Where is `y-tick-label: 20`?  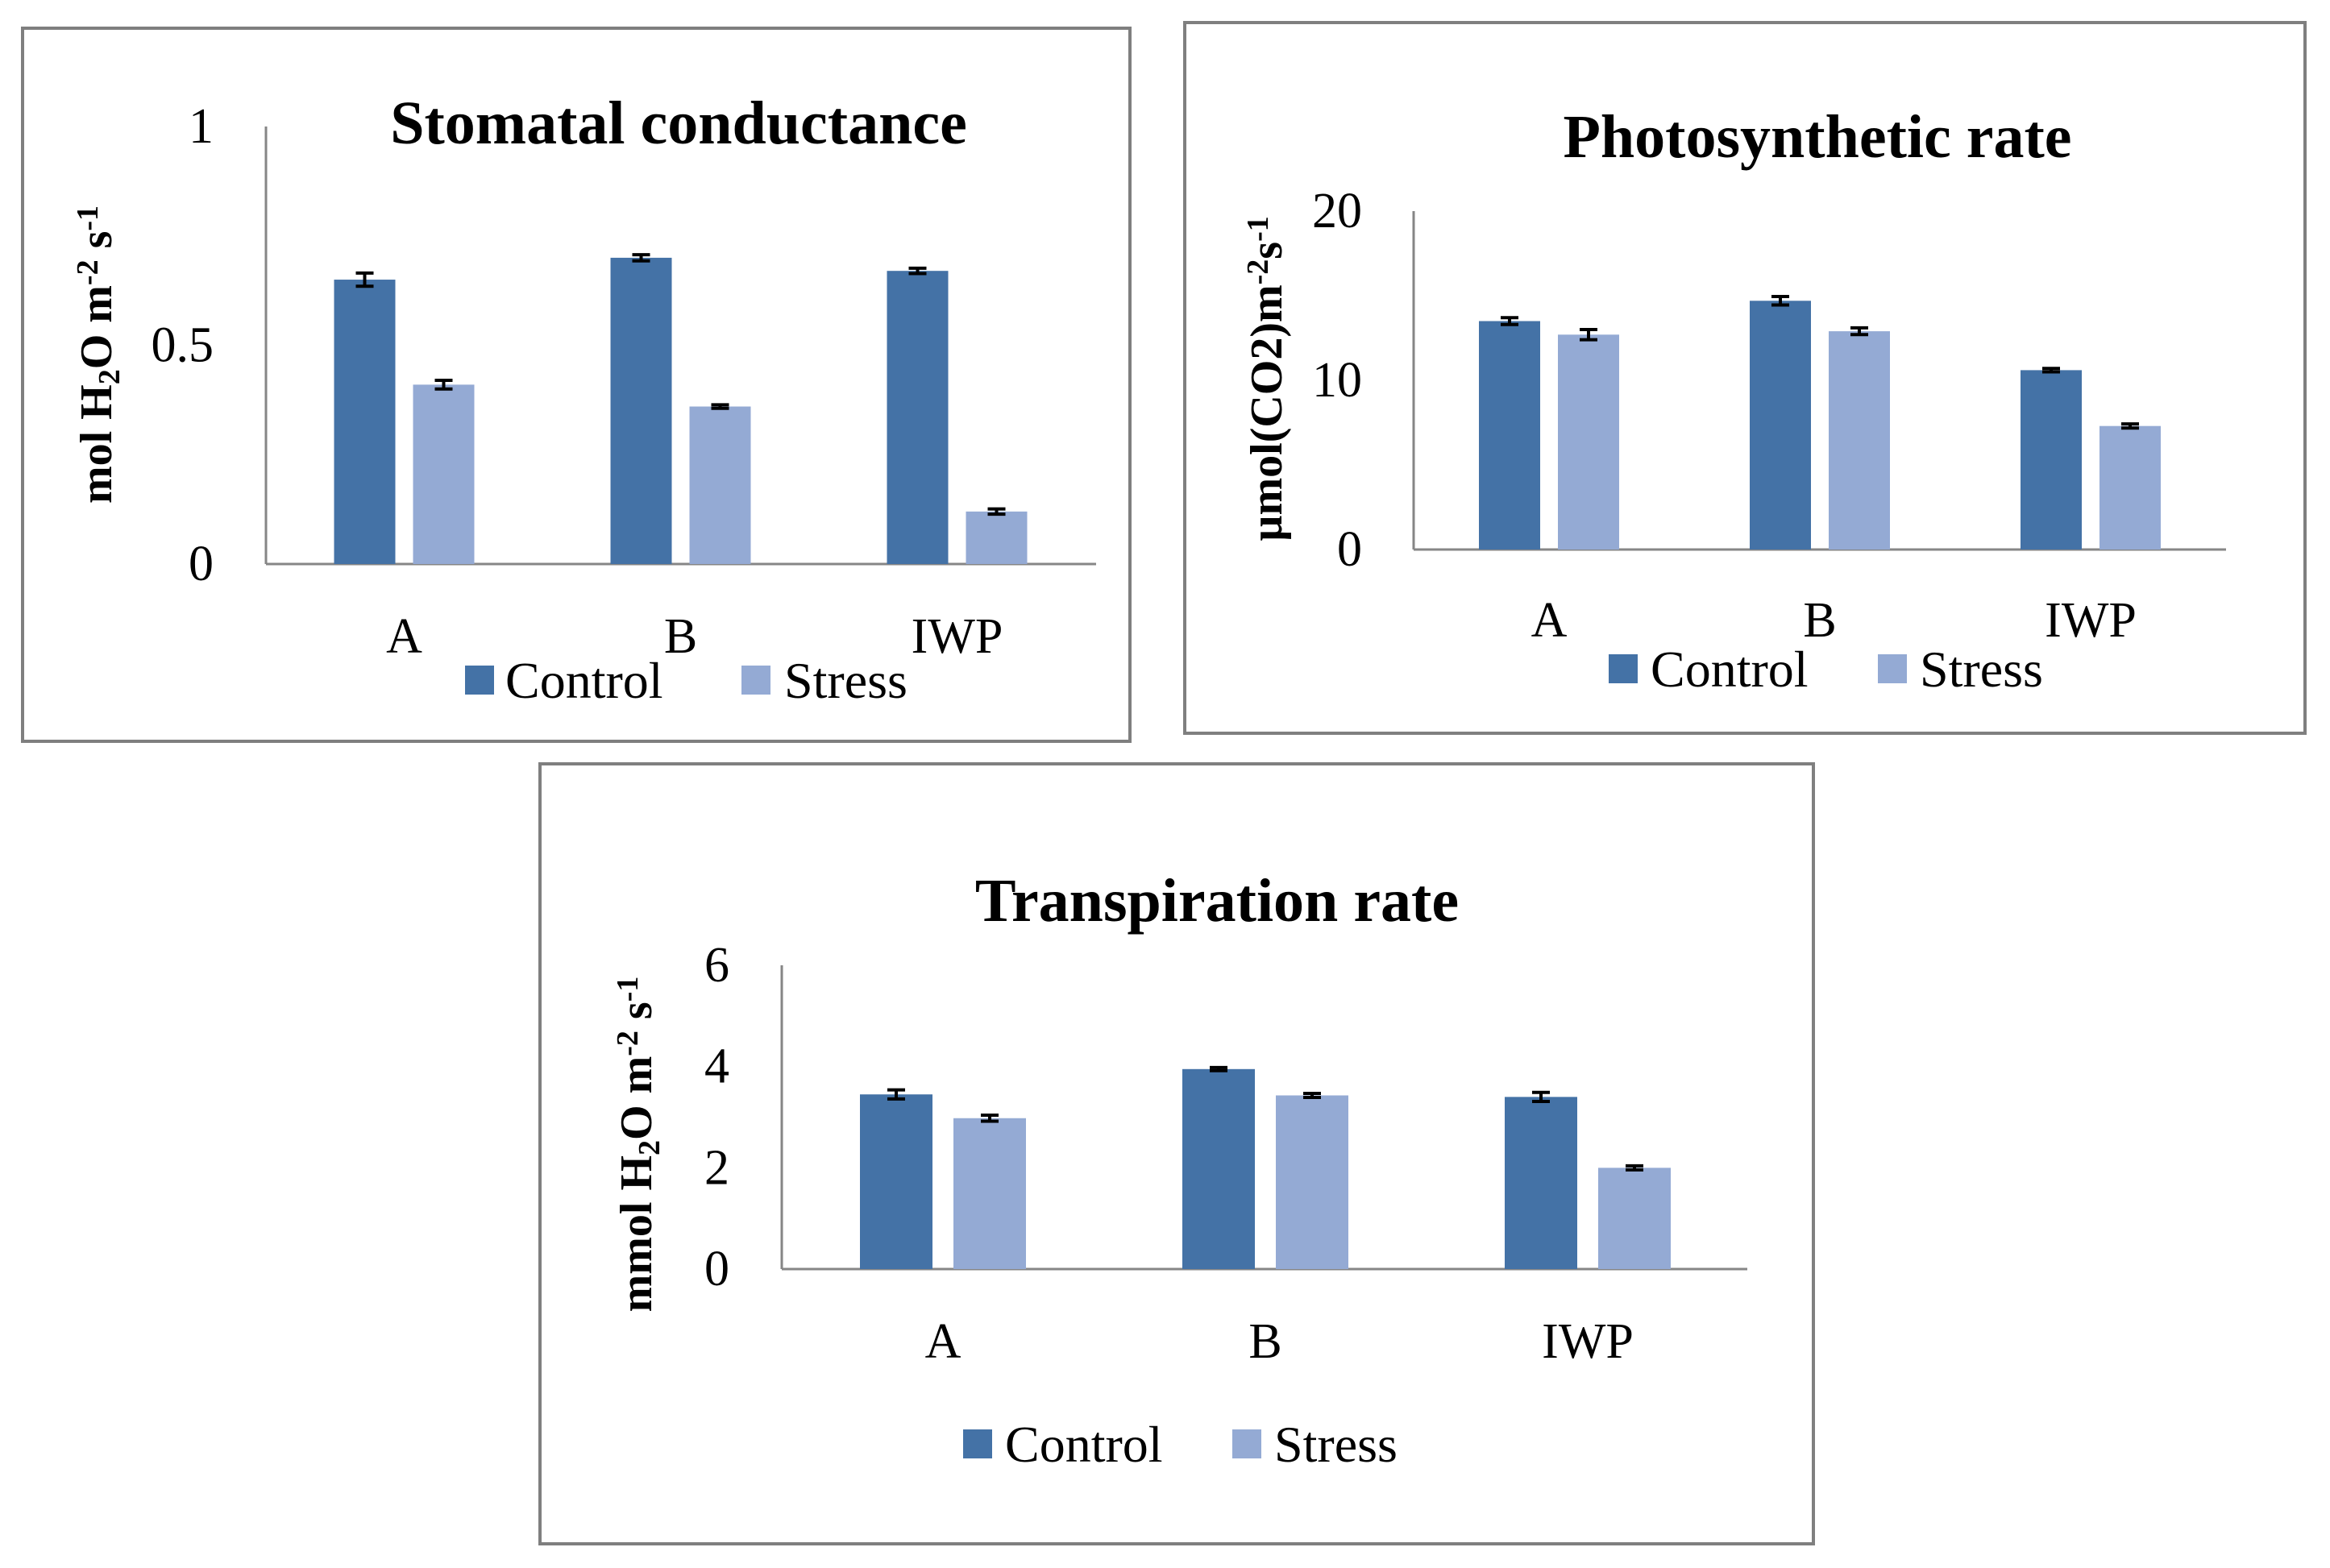 y-tick-label: 20 is located at coordinates (1337, 212).